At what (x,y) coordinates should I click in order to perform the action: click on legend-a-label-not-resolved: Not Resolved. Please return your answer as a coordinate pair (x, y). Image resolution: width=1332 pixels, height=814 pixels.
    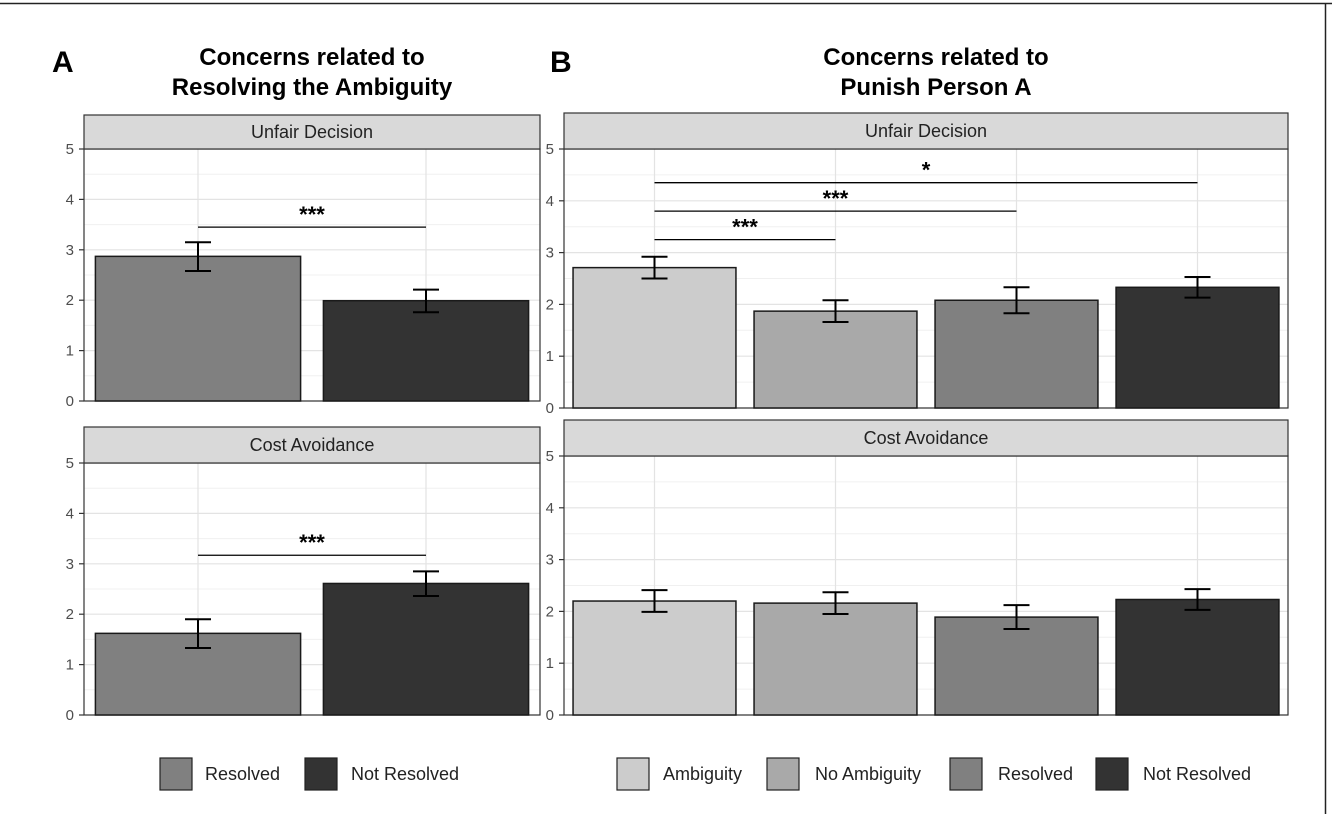
    Looking at the image, I should click on (405, 774).